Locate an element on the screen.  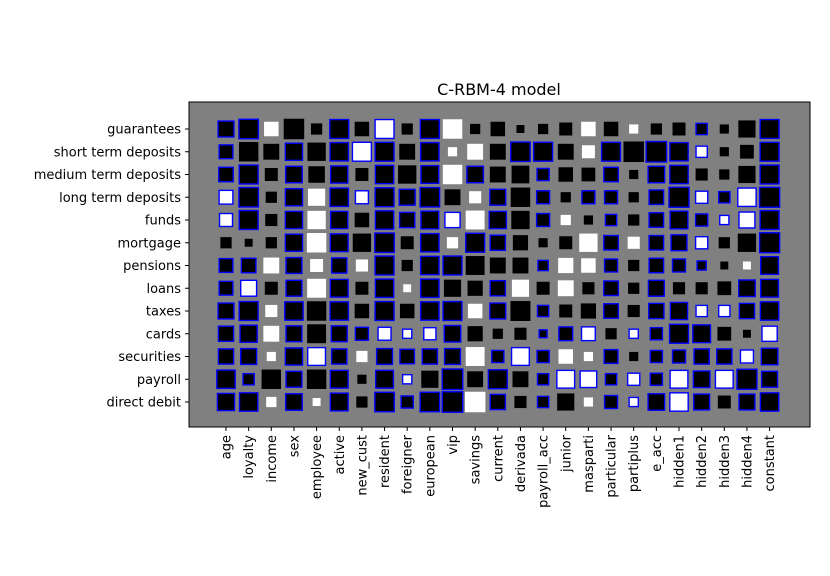
hinton-cell-medium-term-deposits-foreigner is located at coordinates (407, 174).